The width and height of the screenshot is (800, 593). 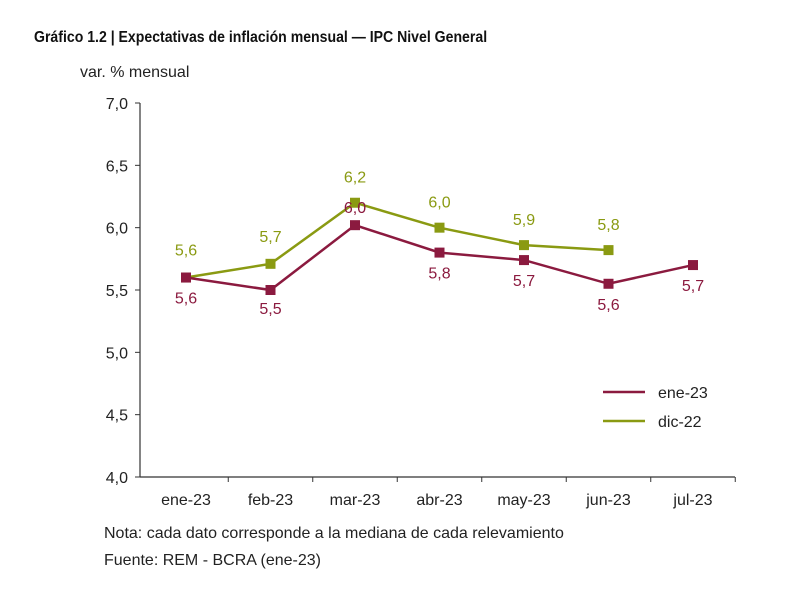 What do you see at coordinates (117, 478) in the screenshot?
I see `y-tick-label: 4,0` at bounding box center [117, 478].